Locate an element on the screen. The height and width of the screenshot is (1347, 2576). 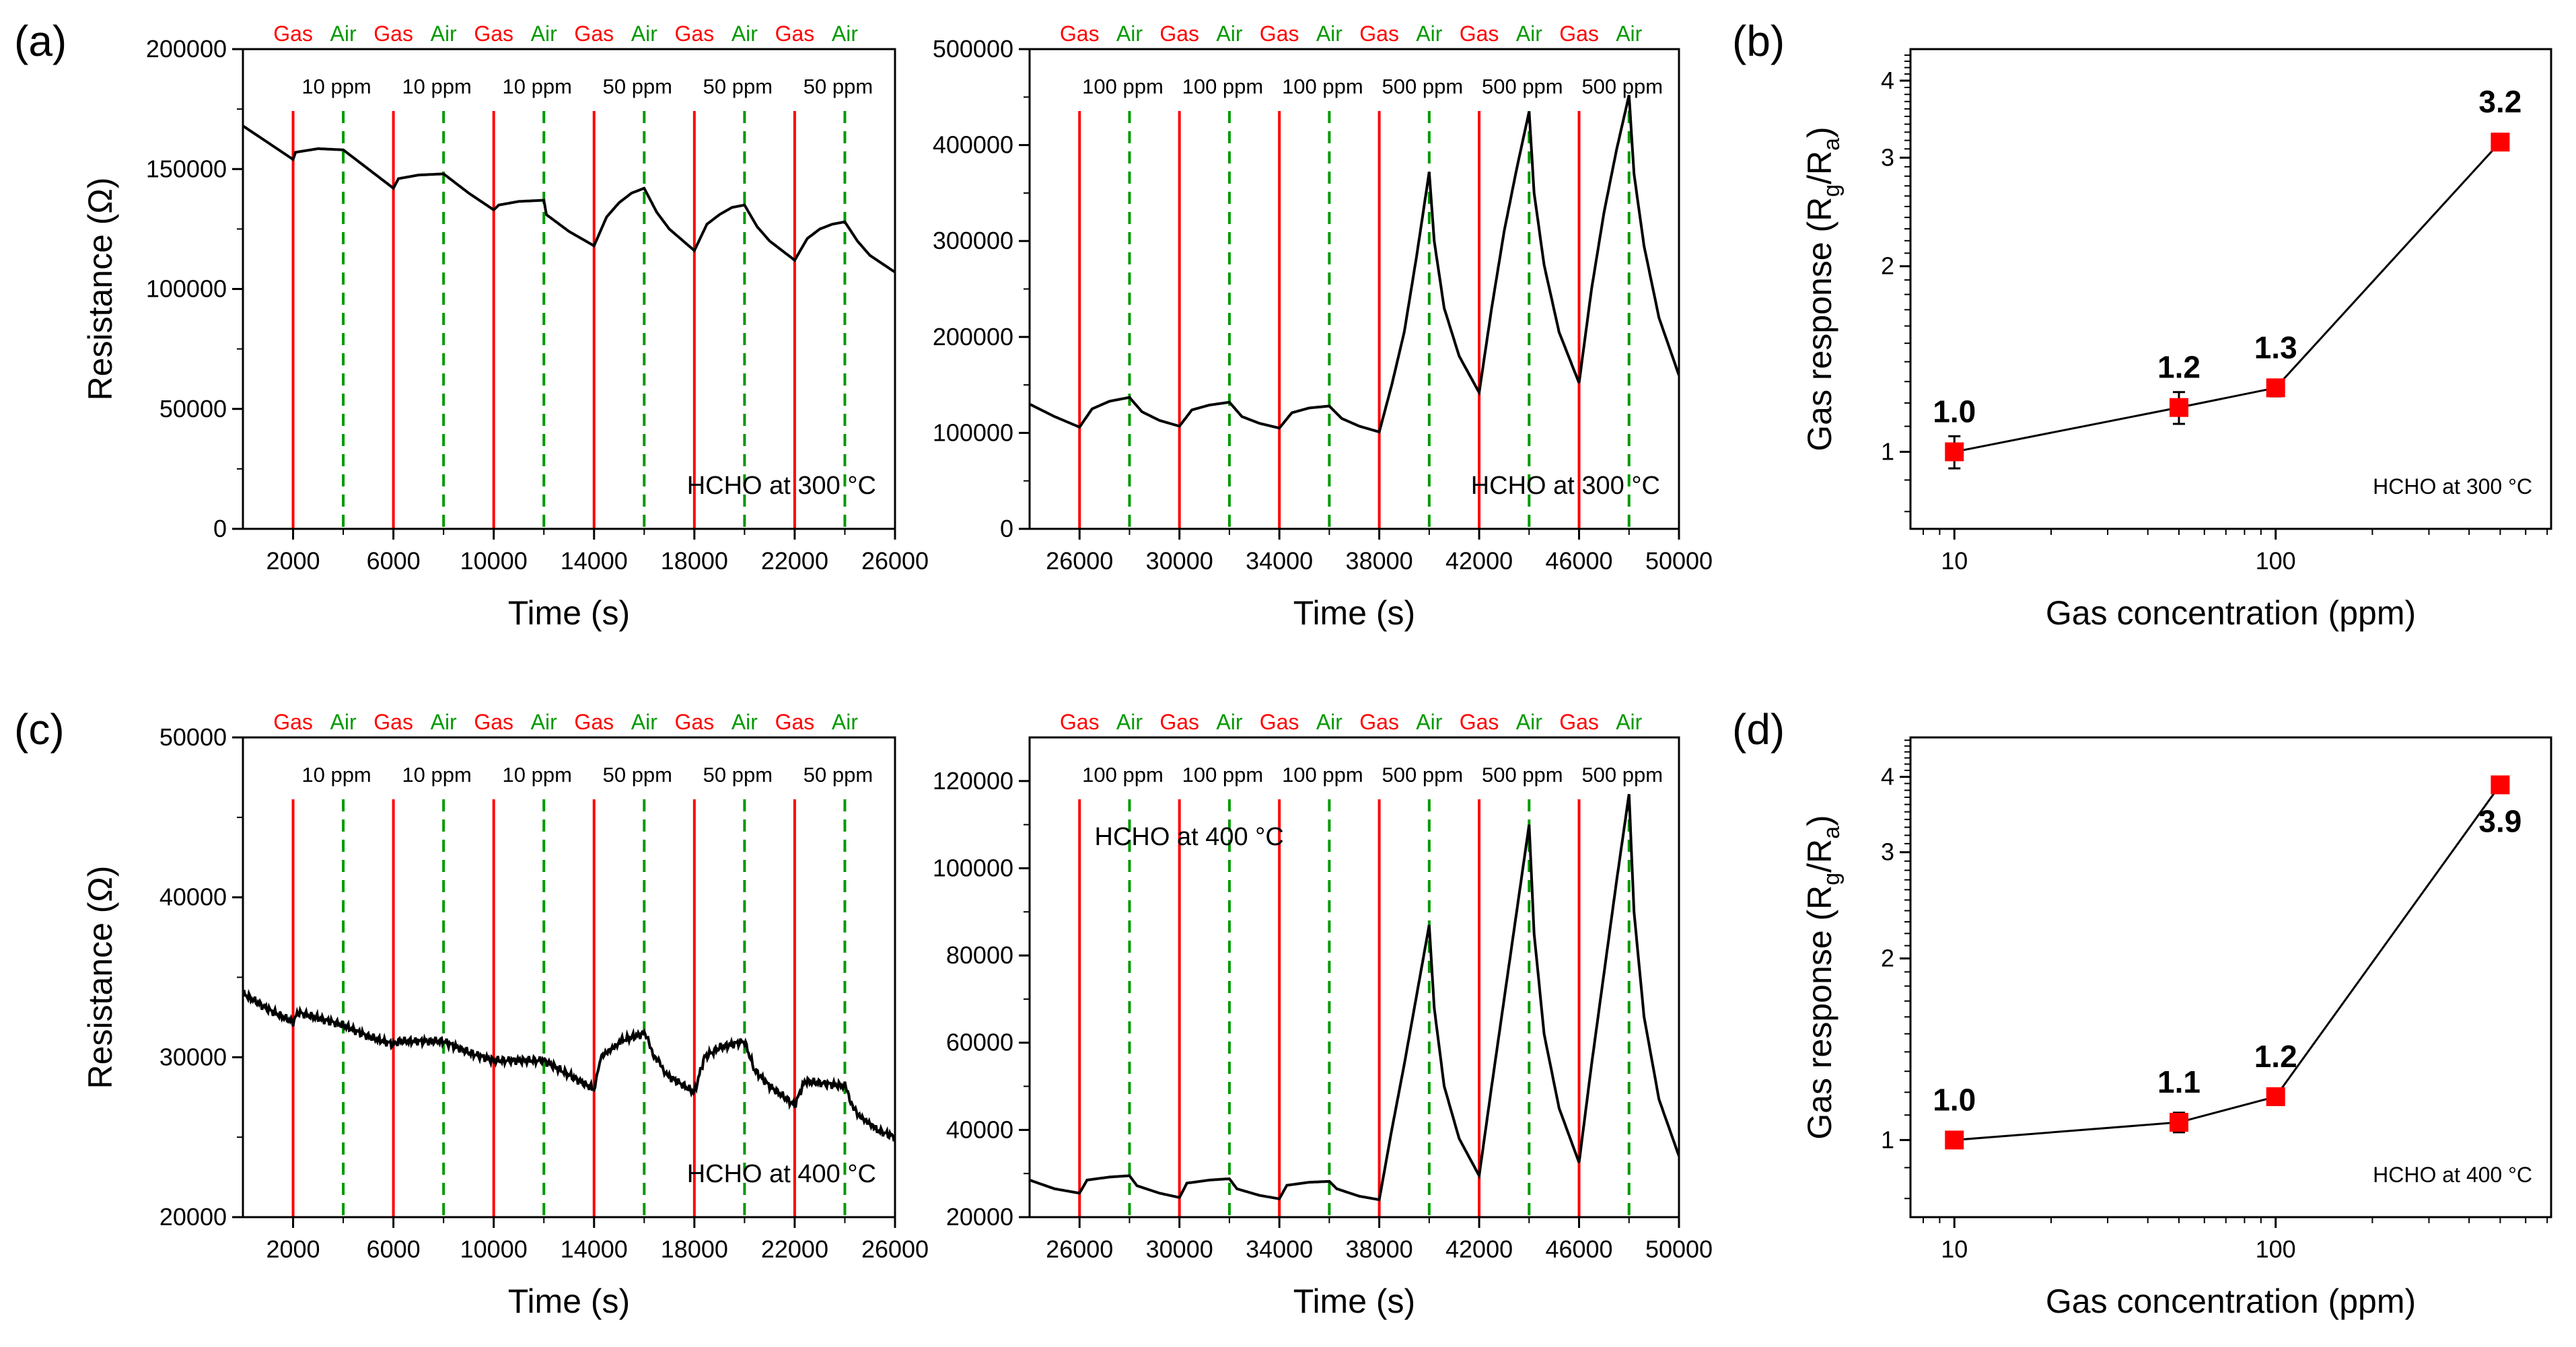
label-part: Gas response (R is located at coordinates (1819, 1012).